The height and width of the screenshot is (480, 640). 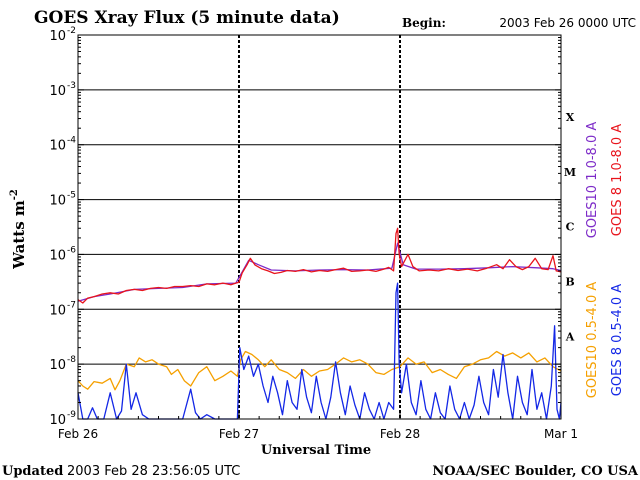 What do you see at coordinates (71, 305) in the screenshot?
I see `y-tick-exp-2: -7` at bounding box center [71, 305].